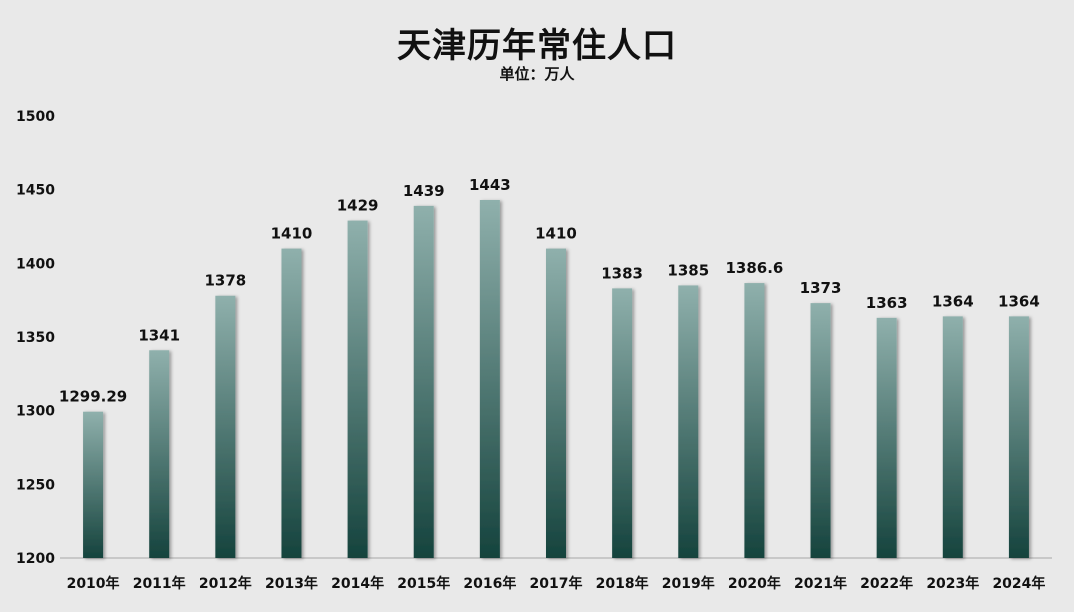  I want to click on data-label: 1299.29, so click(93, 397).